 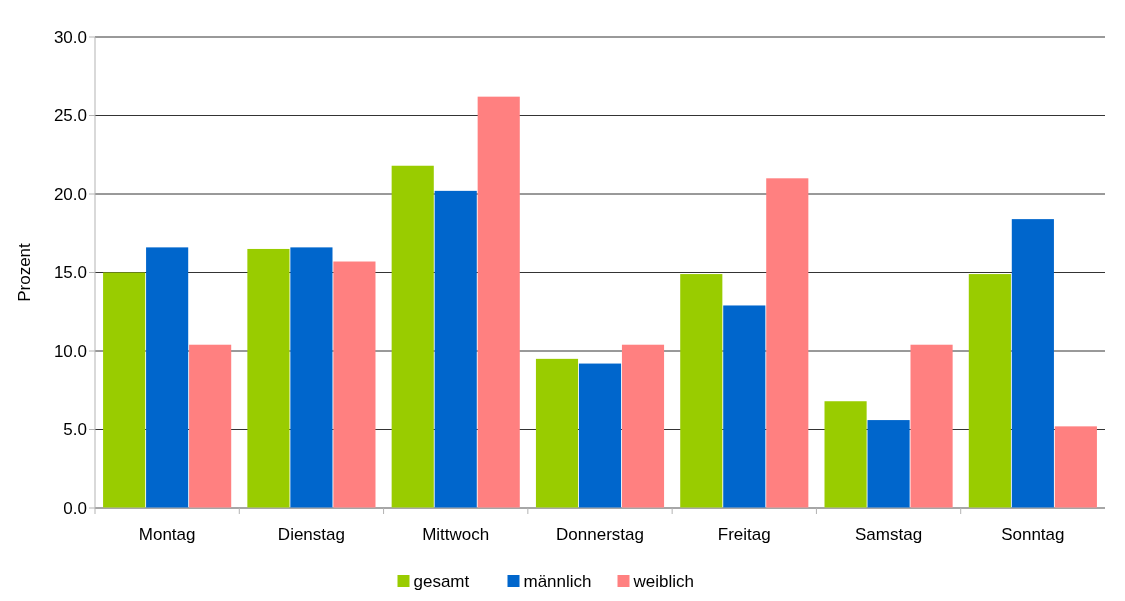 What do you see at coordinates (889, 534) in the screenshot?
I see `x-tick-label: Samstag` at bounding box center [889, 534].